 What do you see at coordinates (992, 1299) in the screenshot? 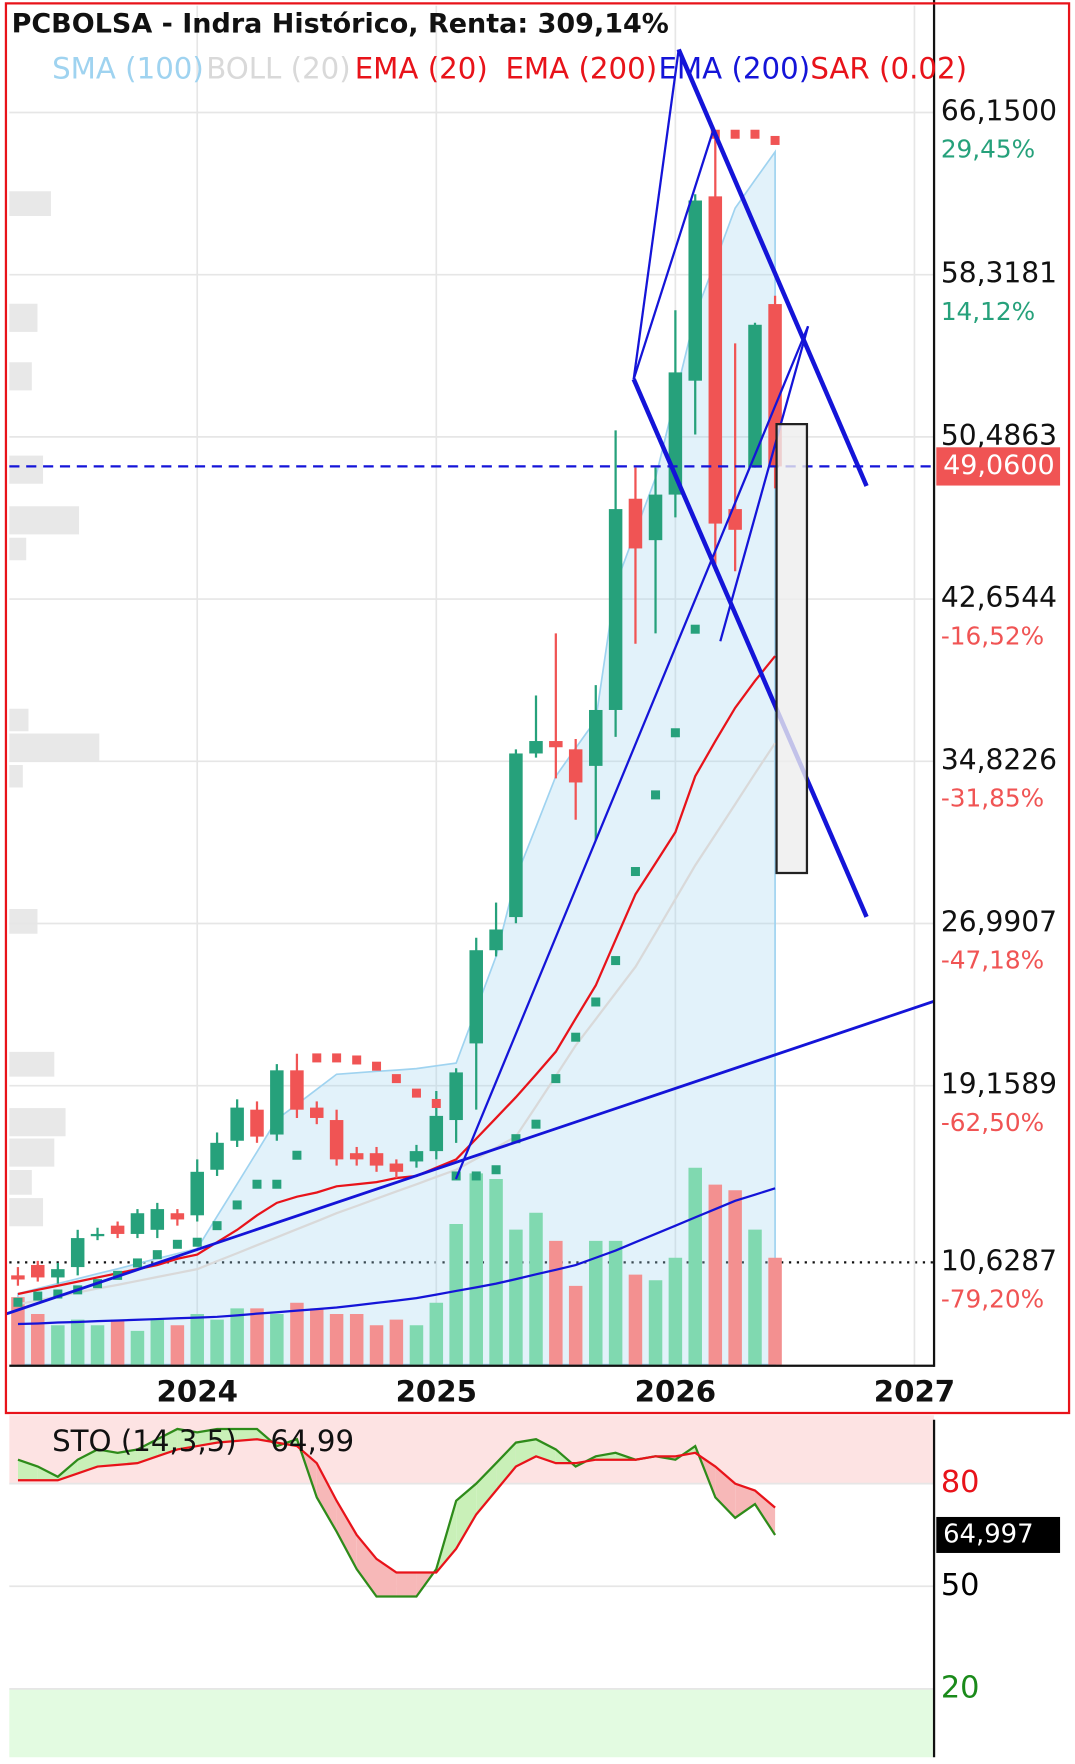
I see `y-tick-change: -79,20%` at bounding box center [992, 1299].